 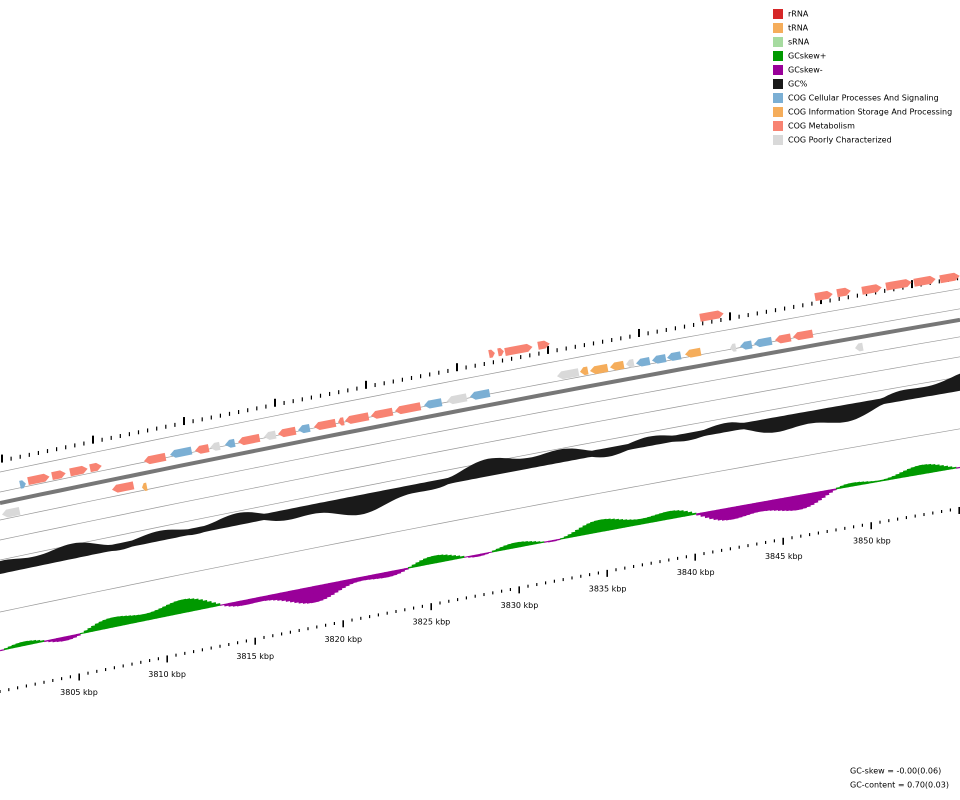 What do you see at coordinates (696, 572) in the screenshot?
I see `scale-label: 3840 kbp` at bounding box center [696, 572].